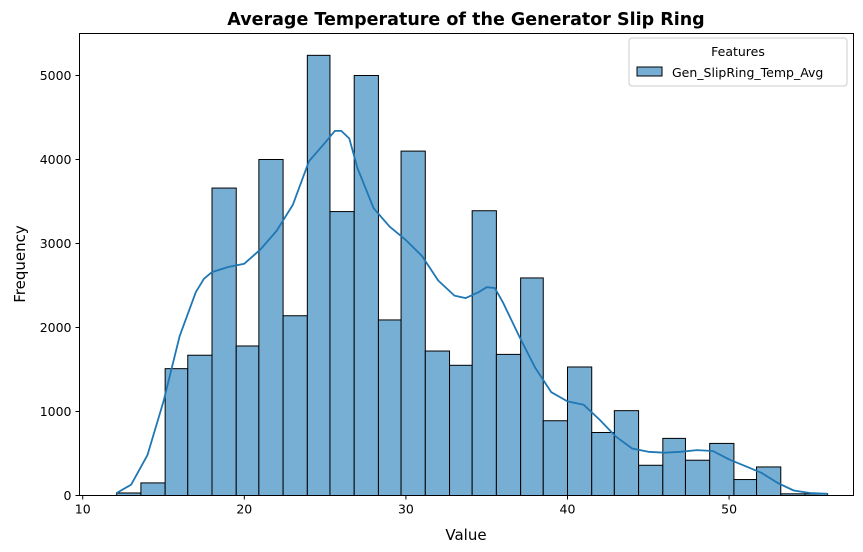 The height and width of the screenshot is (552, 863). Describe the element at coordinates (568, 509) in the screenshot. I see `x-tick-label: 40` at that location.